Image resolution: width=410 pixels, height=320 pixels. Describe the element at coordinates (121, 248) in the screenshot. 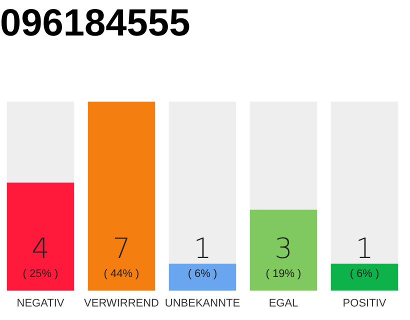

I see `data-label: 7` at that location.